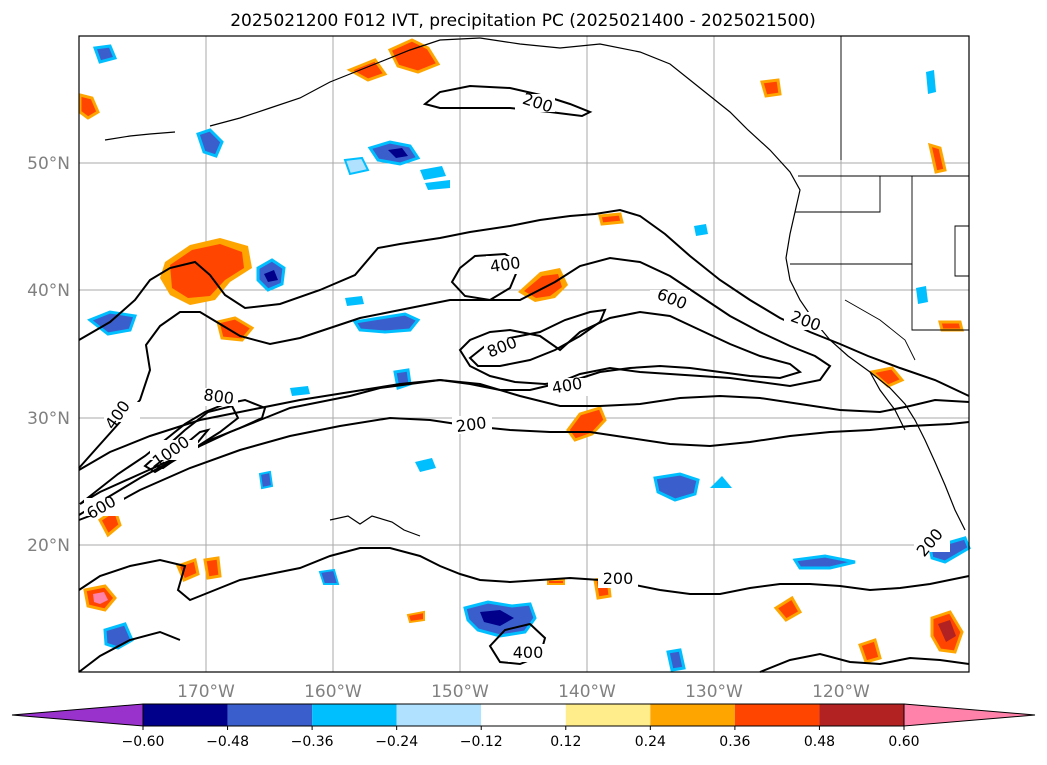 The width and height of the screenshot is (1047, 765). I want to click on ivt-contour-200-north, so click(507, 101).